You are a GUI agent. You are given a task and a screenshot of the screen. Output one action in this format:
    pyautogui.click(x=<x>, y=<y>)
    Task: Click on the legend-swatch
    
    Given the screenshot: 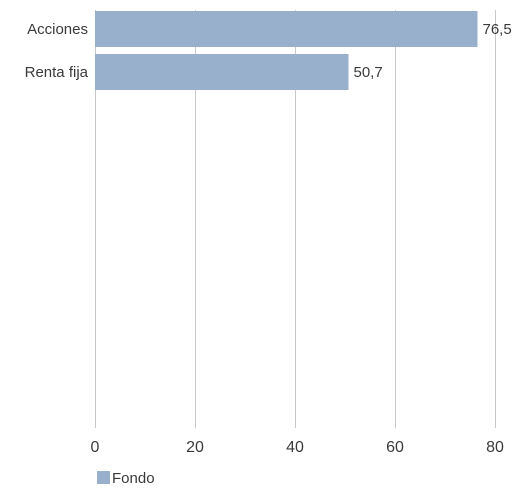 What is the action you would take?
    pyautogui.click(x=103, y=477)
    